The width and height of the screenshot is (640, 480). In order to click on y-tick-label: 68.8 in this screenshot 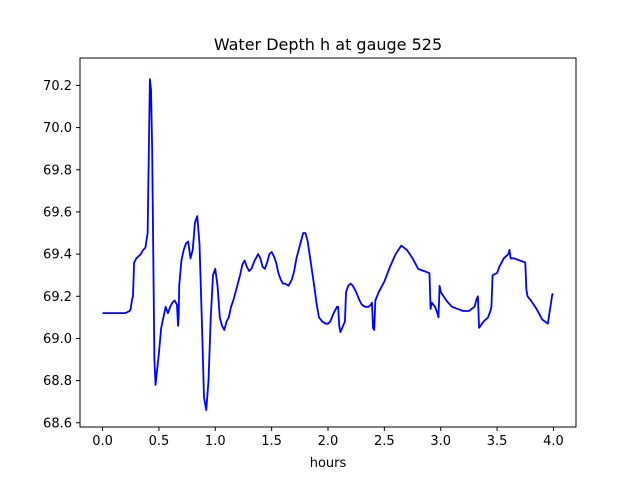, I will do `click(57, 381)`.